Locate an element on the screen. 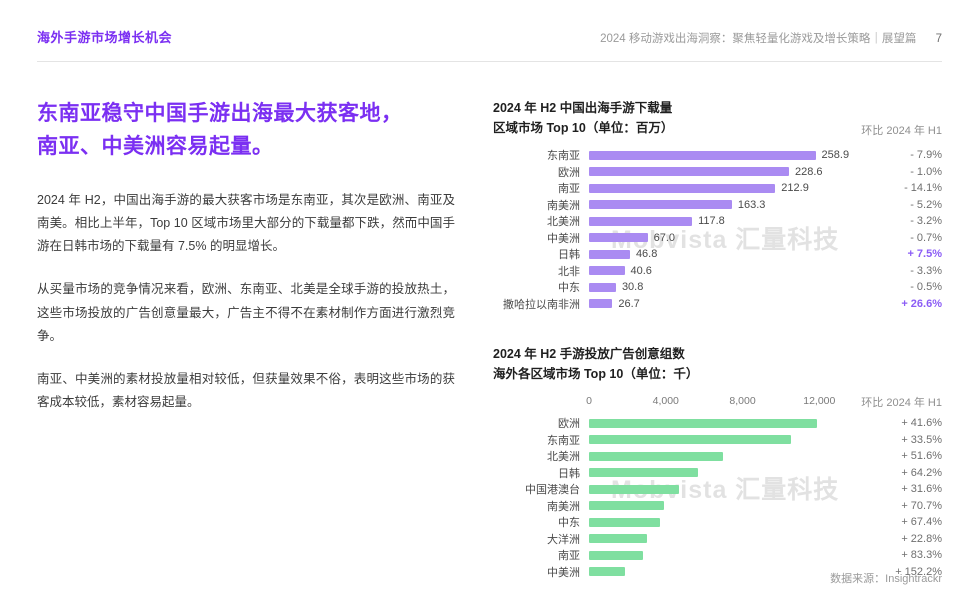 This screenshot has height=606, width=979. bar-track: 40.6 is located at coordinates (708, 270).